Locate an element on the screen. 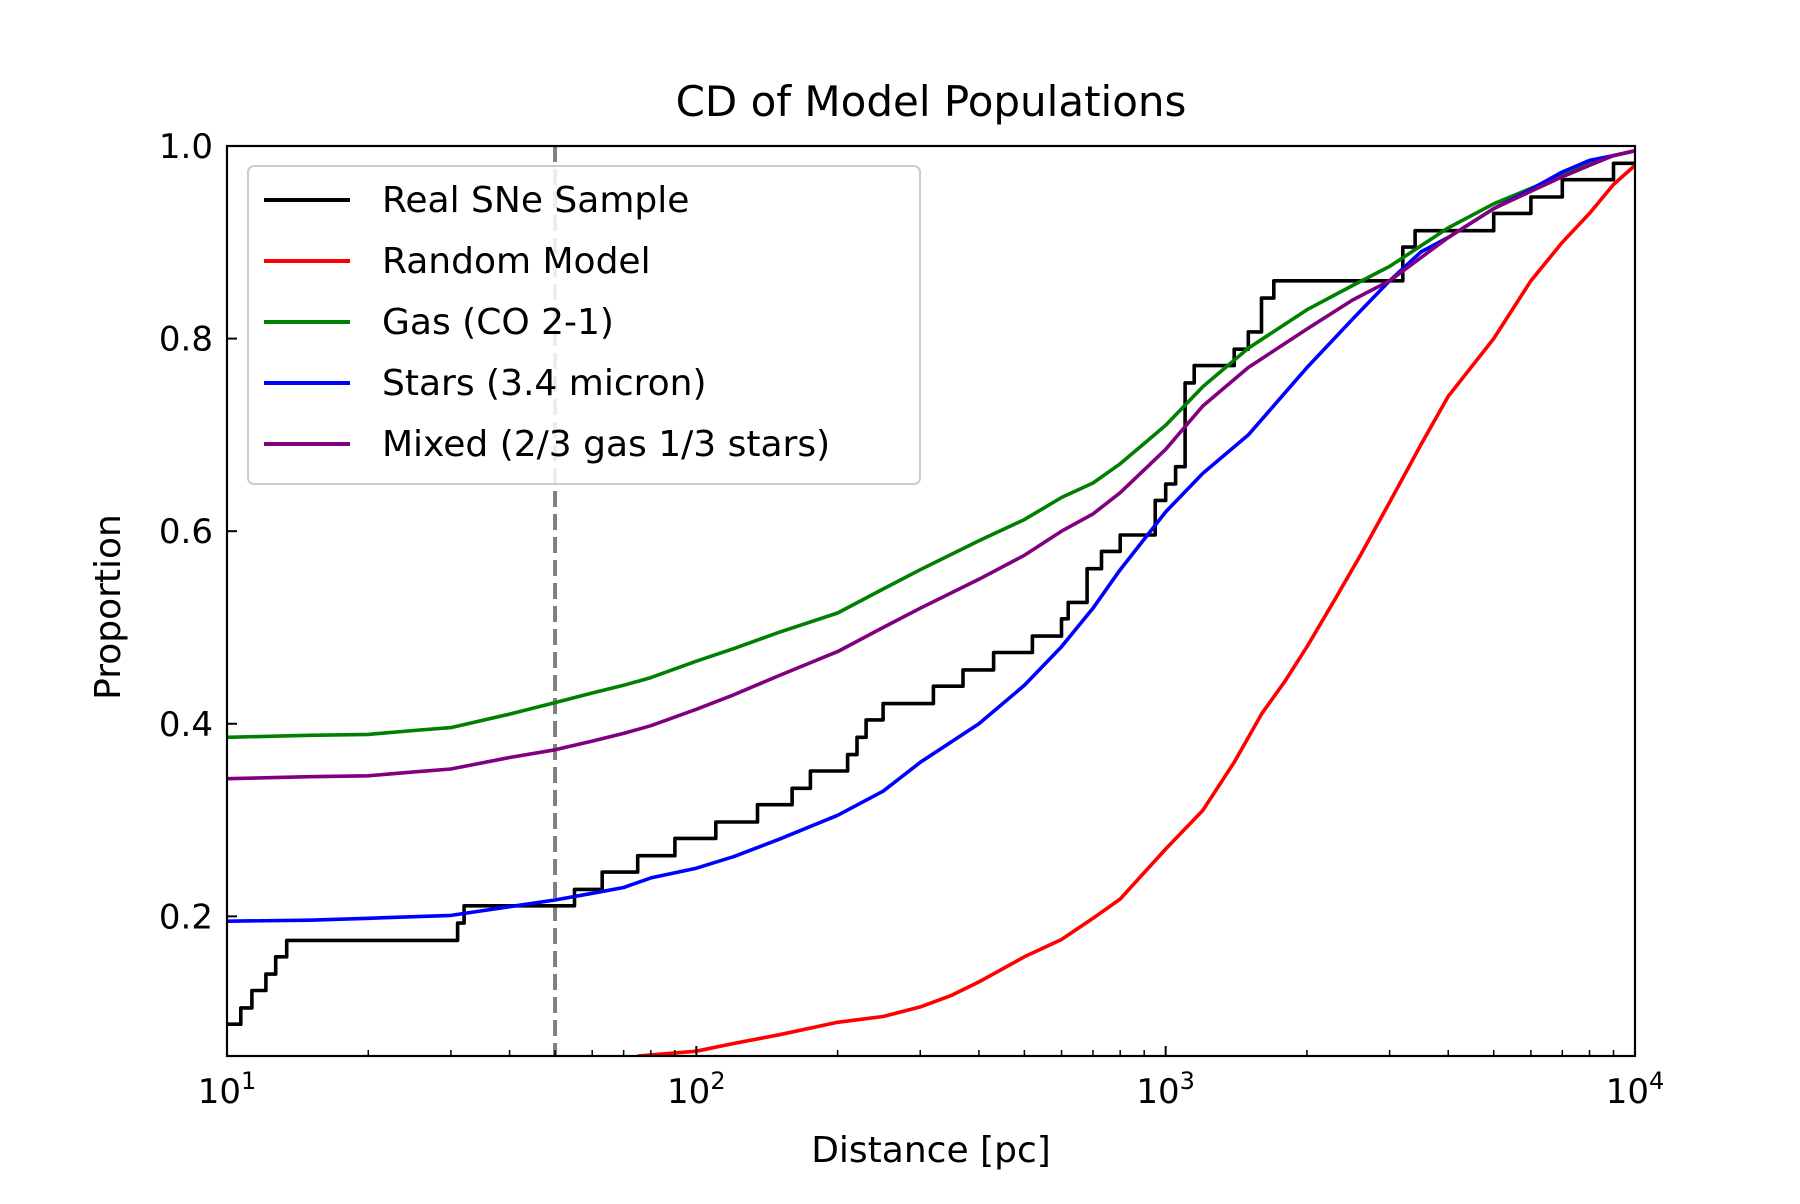 The height and width of the screenshot is (1204, 1800). y-tick-label: 0.6 is located at coordinates (186, 532).